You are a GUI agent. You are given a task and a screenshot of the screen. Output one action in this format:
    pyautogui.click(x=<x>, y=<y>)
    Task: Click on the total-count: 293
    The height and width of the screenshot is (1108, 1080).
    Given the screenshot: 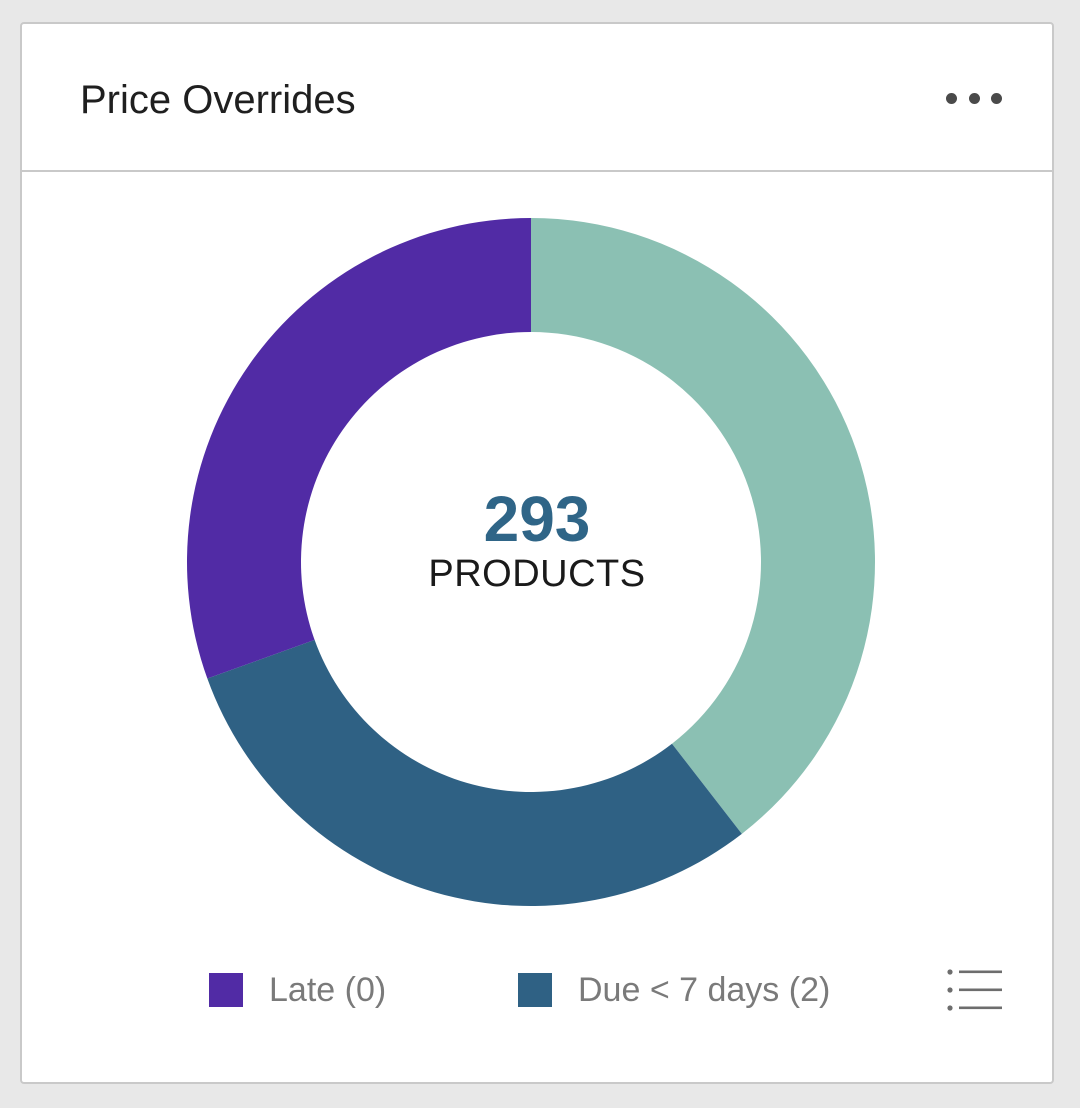 What is the action you would take?
    pyautogui.click(x=537, y=519)
    